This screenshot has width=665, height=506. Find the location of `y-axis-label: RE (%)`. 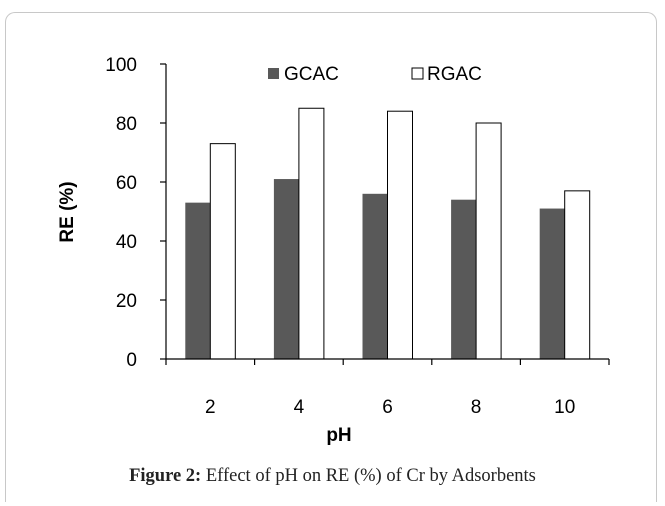

y-axis-label: RE (%) is located at coordinates (67, 211).